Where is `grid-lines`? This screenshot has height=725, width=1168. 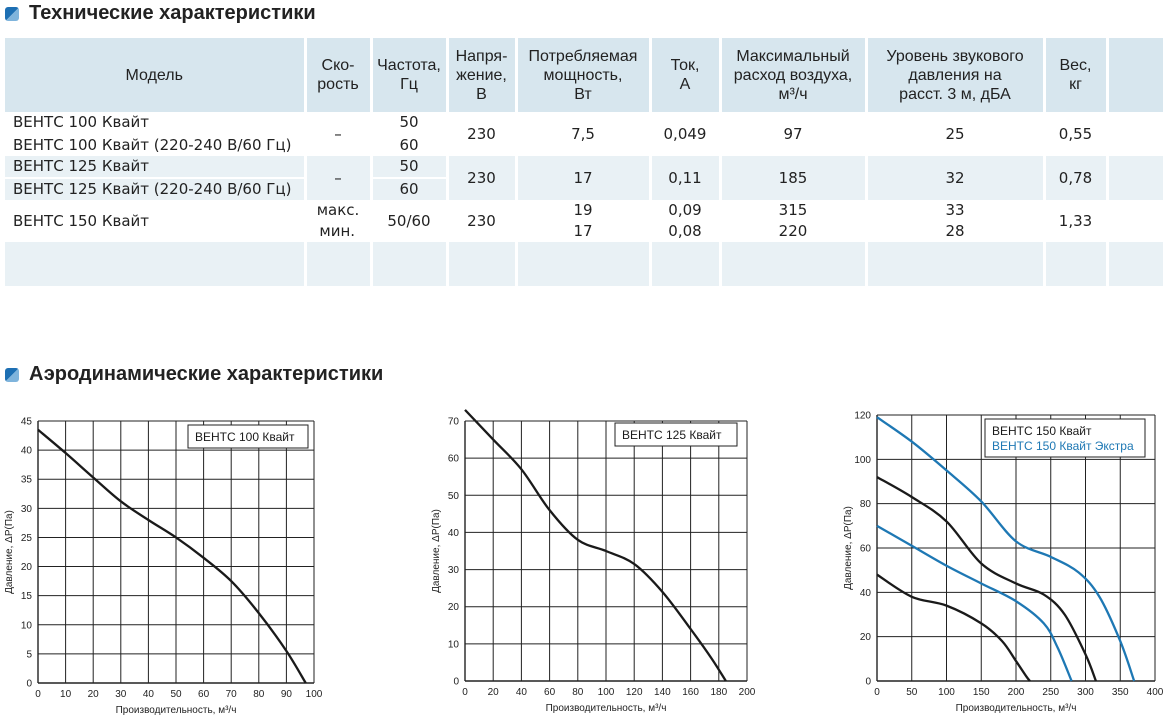 grid-lines is located at coordinates (1016, 548).